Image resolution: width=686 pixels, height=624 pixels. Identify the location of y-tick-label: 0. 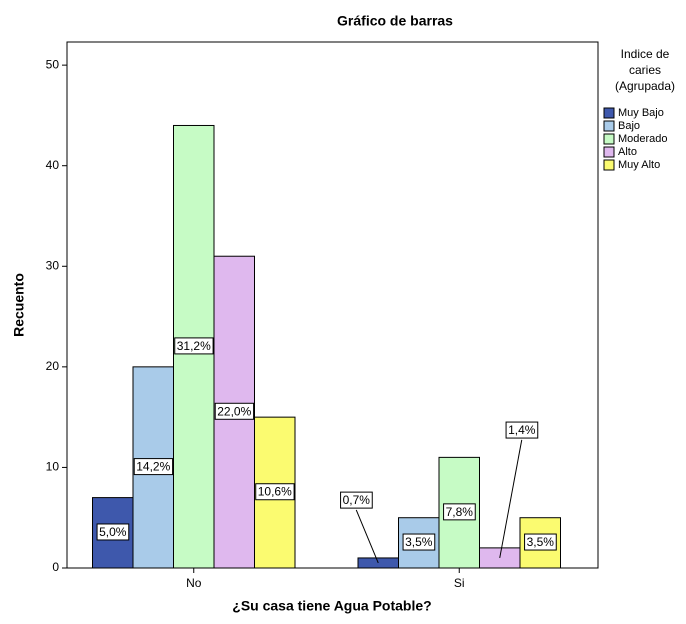
(55, 567).